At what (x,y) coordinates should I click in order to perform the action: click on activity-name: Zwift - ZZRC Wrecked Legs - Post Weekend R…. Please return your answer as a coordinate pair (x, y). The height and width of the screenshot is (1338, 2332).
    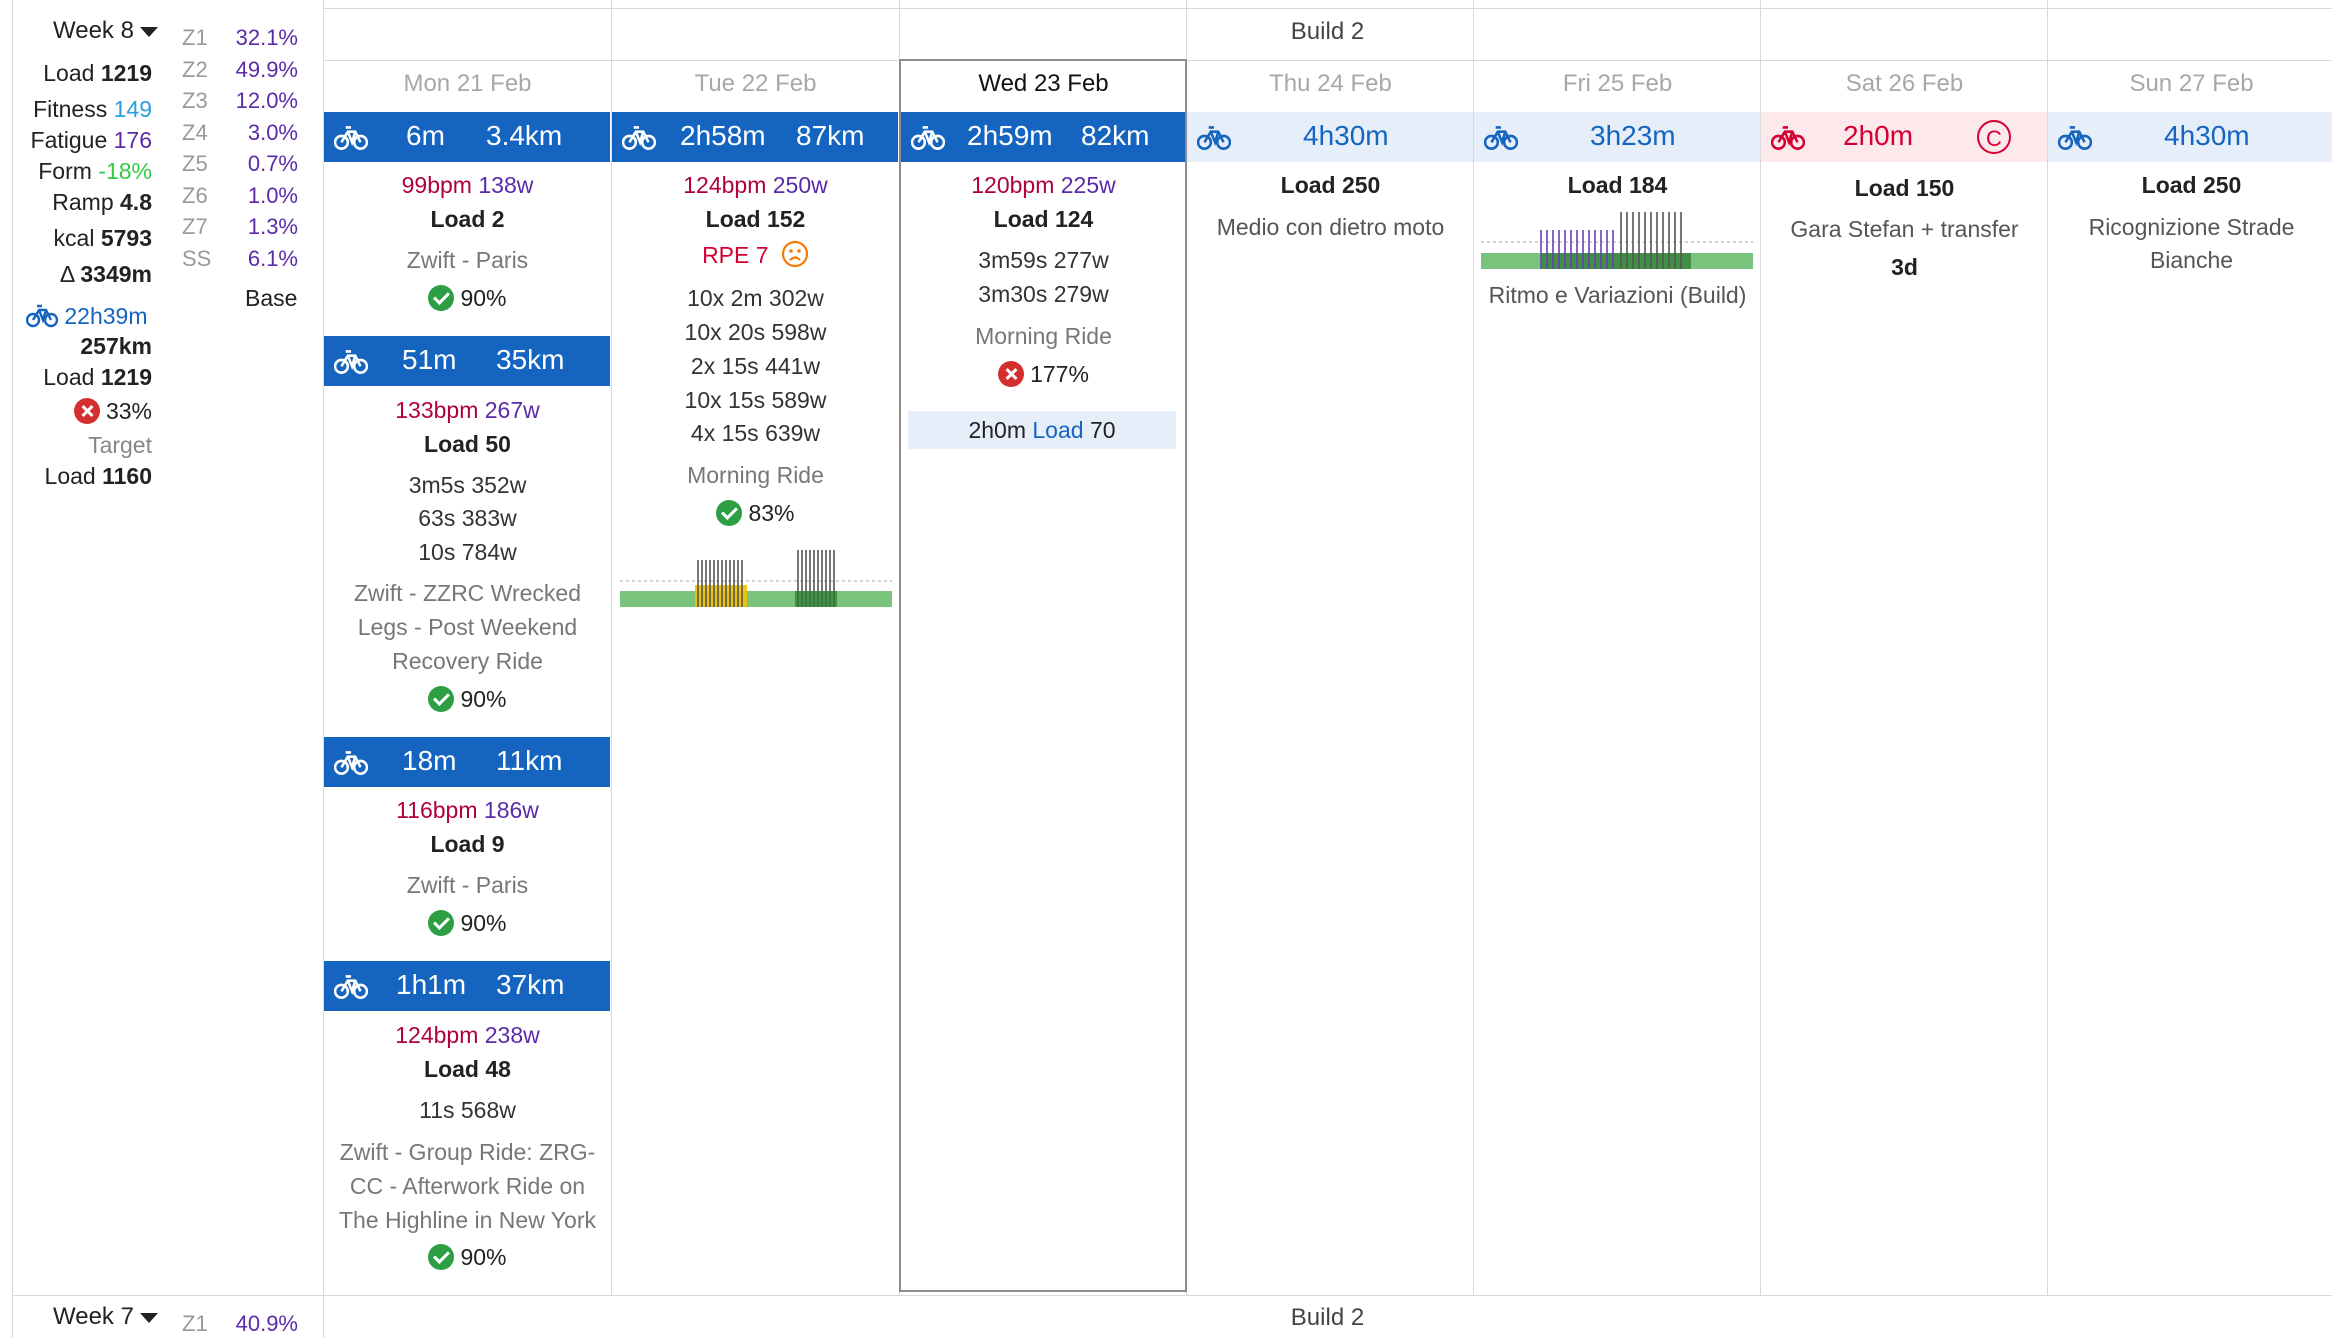
    Looking at the image, I should click on (467, 627).